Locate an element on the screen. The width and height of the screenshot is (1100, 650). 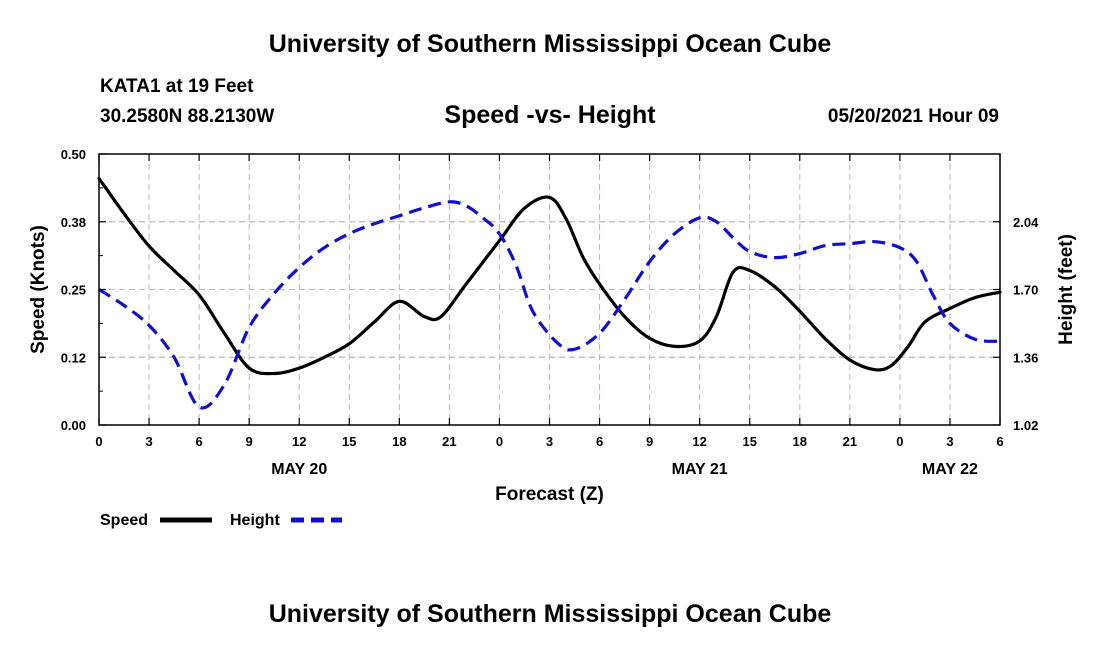
date-label: MAY 22 is located at coordinates (950, 469).